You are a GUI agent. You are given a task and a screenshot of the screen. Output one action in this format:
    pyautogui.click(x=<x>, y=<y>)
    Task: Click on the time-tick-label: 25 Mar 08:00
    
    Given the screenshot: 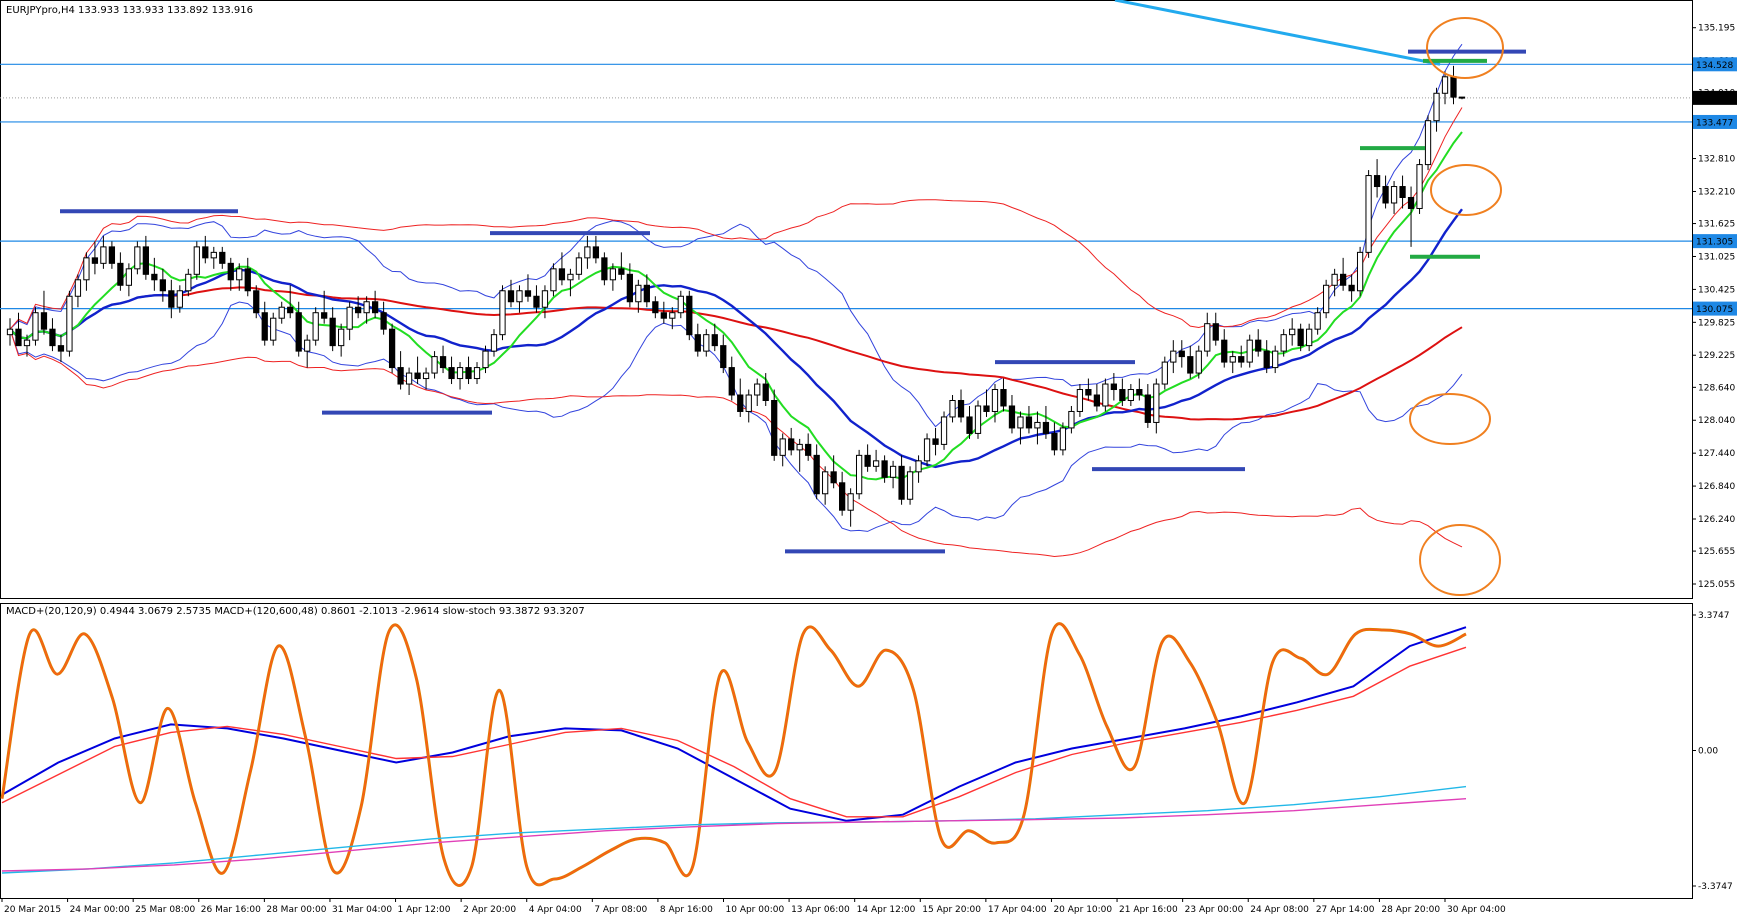 What is the action you would take?
    pyautogui.click(x=165, y=910)
    